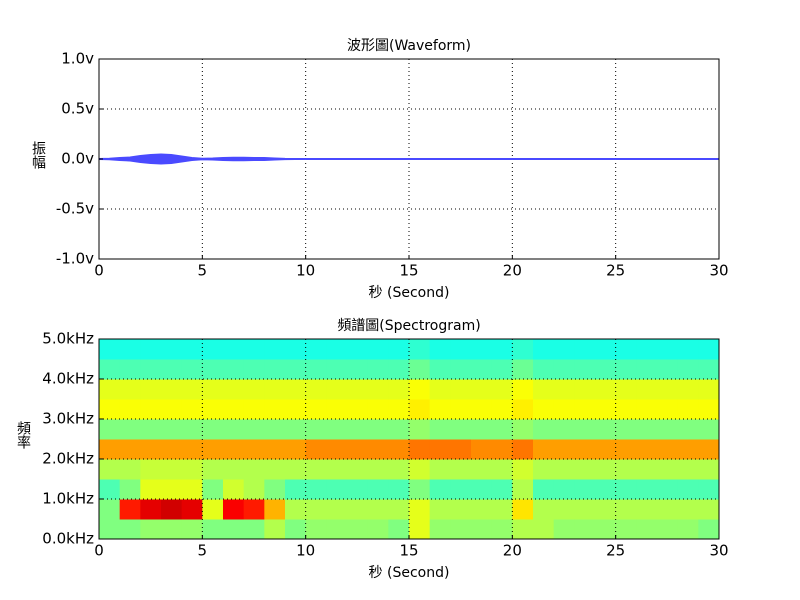 The width and height of the screenshot is (800, 600). Describe the element at coordinates (408, 156) in the screenshot. I see `waveform-upper` at that location.